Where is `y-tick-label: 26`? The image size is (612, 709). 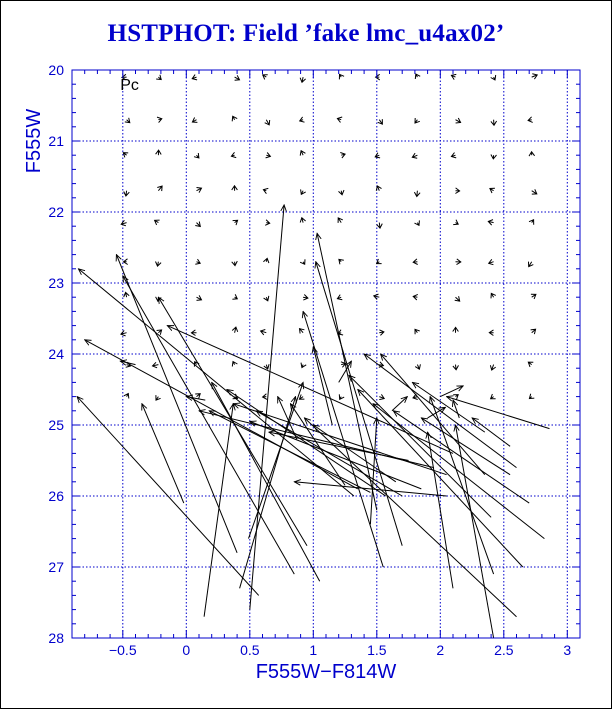 y-tick-label: 26 is located at coordinates (56, 496).